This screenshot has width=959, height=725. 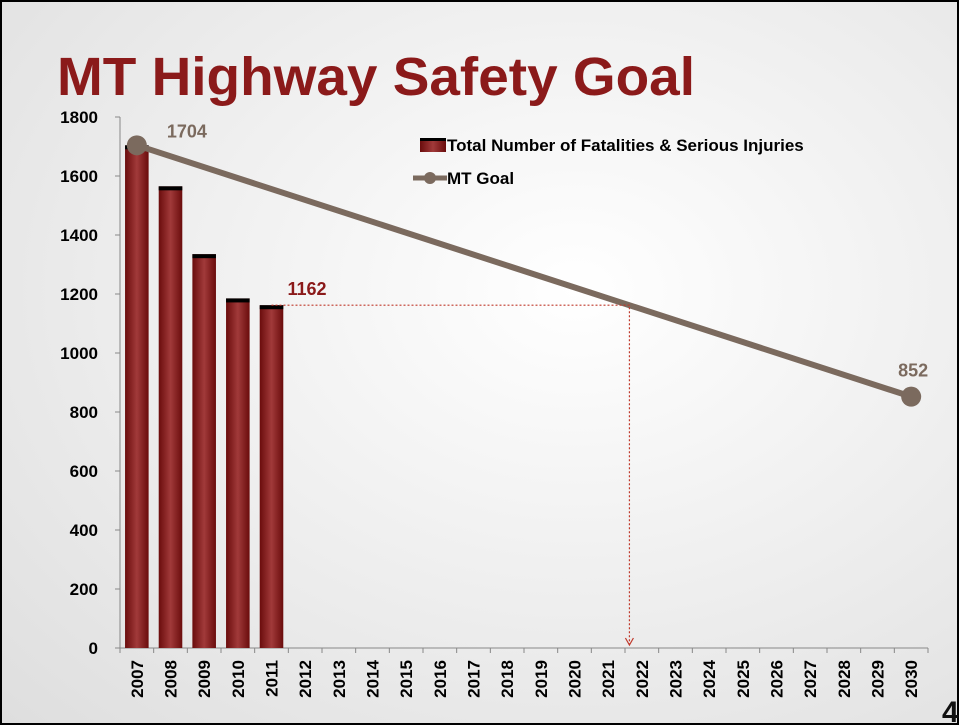 I want to click on y-tick-label: 1000, so click(x=79, y=353).